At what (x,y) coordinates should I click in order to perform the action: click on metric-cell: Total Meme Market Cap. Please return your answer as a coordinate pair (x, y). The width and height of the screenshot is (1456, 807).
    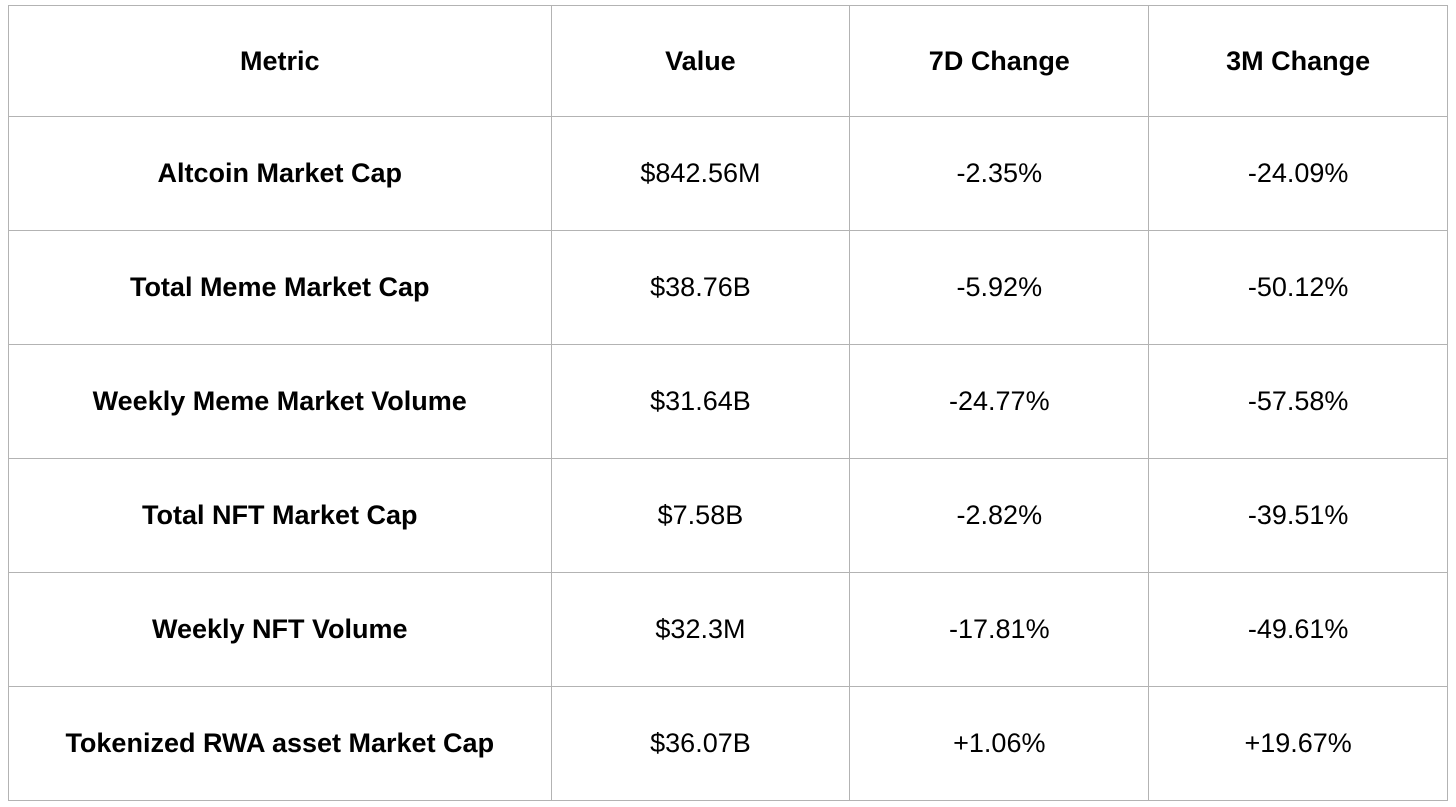
    Looking at the image, I should click on (280, 287).